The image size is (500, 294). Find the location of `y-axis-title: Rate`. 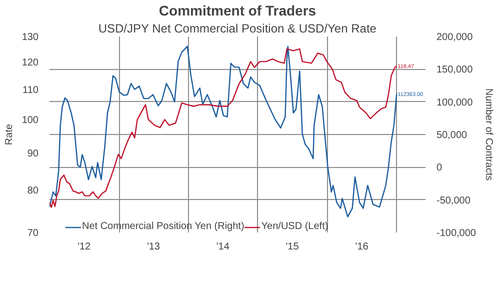

y-axis-title: Rate is located at coordinates (9, 135).